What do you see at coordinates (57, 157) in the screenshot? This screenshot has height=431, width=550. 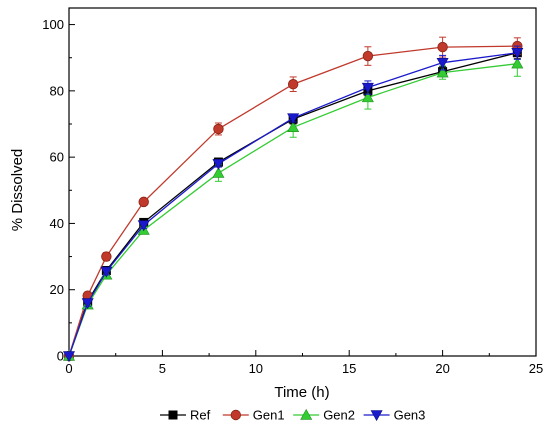 I see `y-tick-label: 60` at bounding box center [57, 157].